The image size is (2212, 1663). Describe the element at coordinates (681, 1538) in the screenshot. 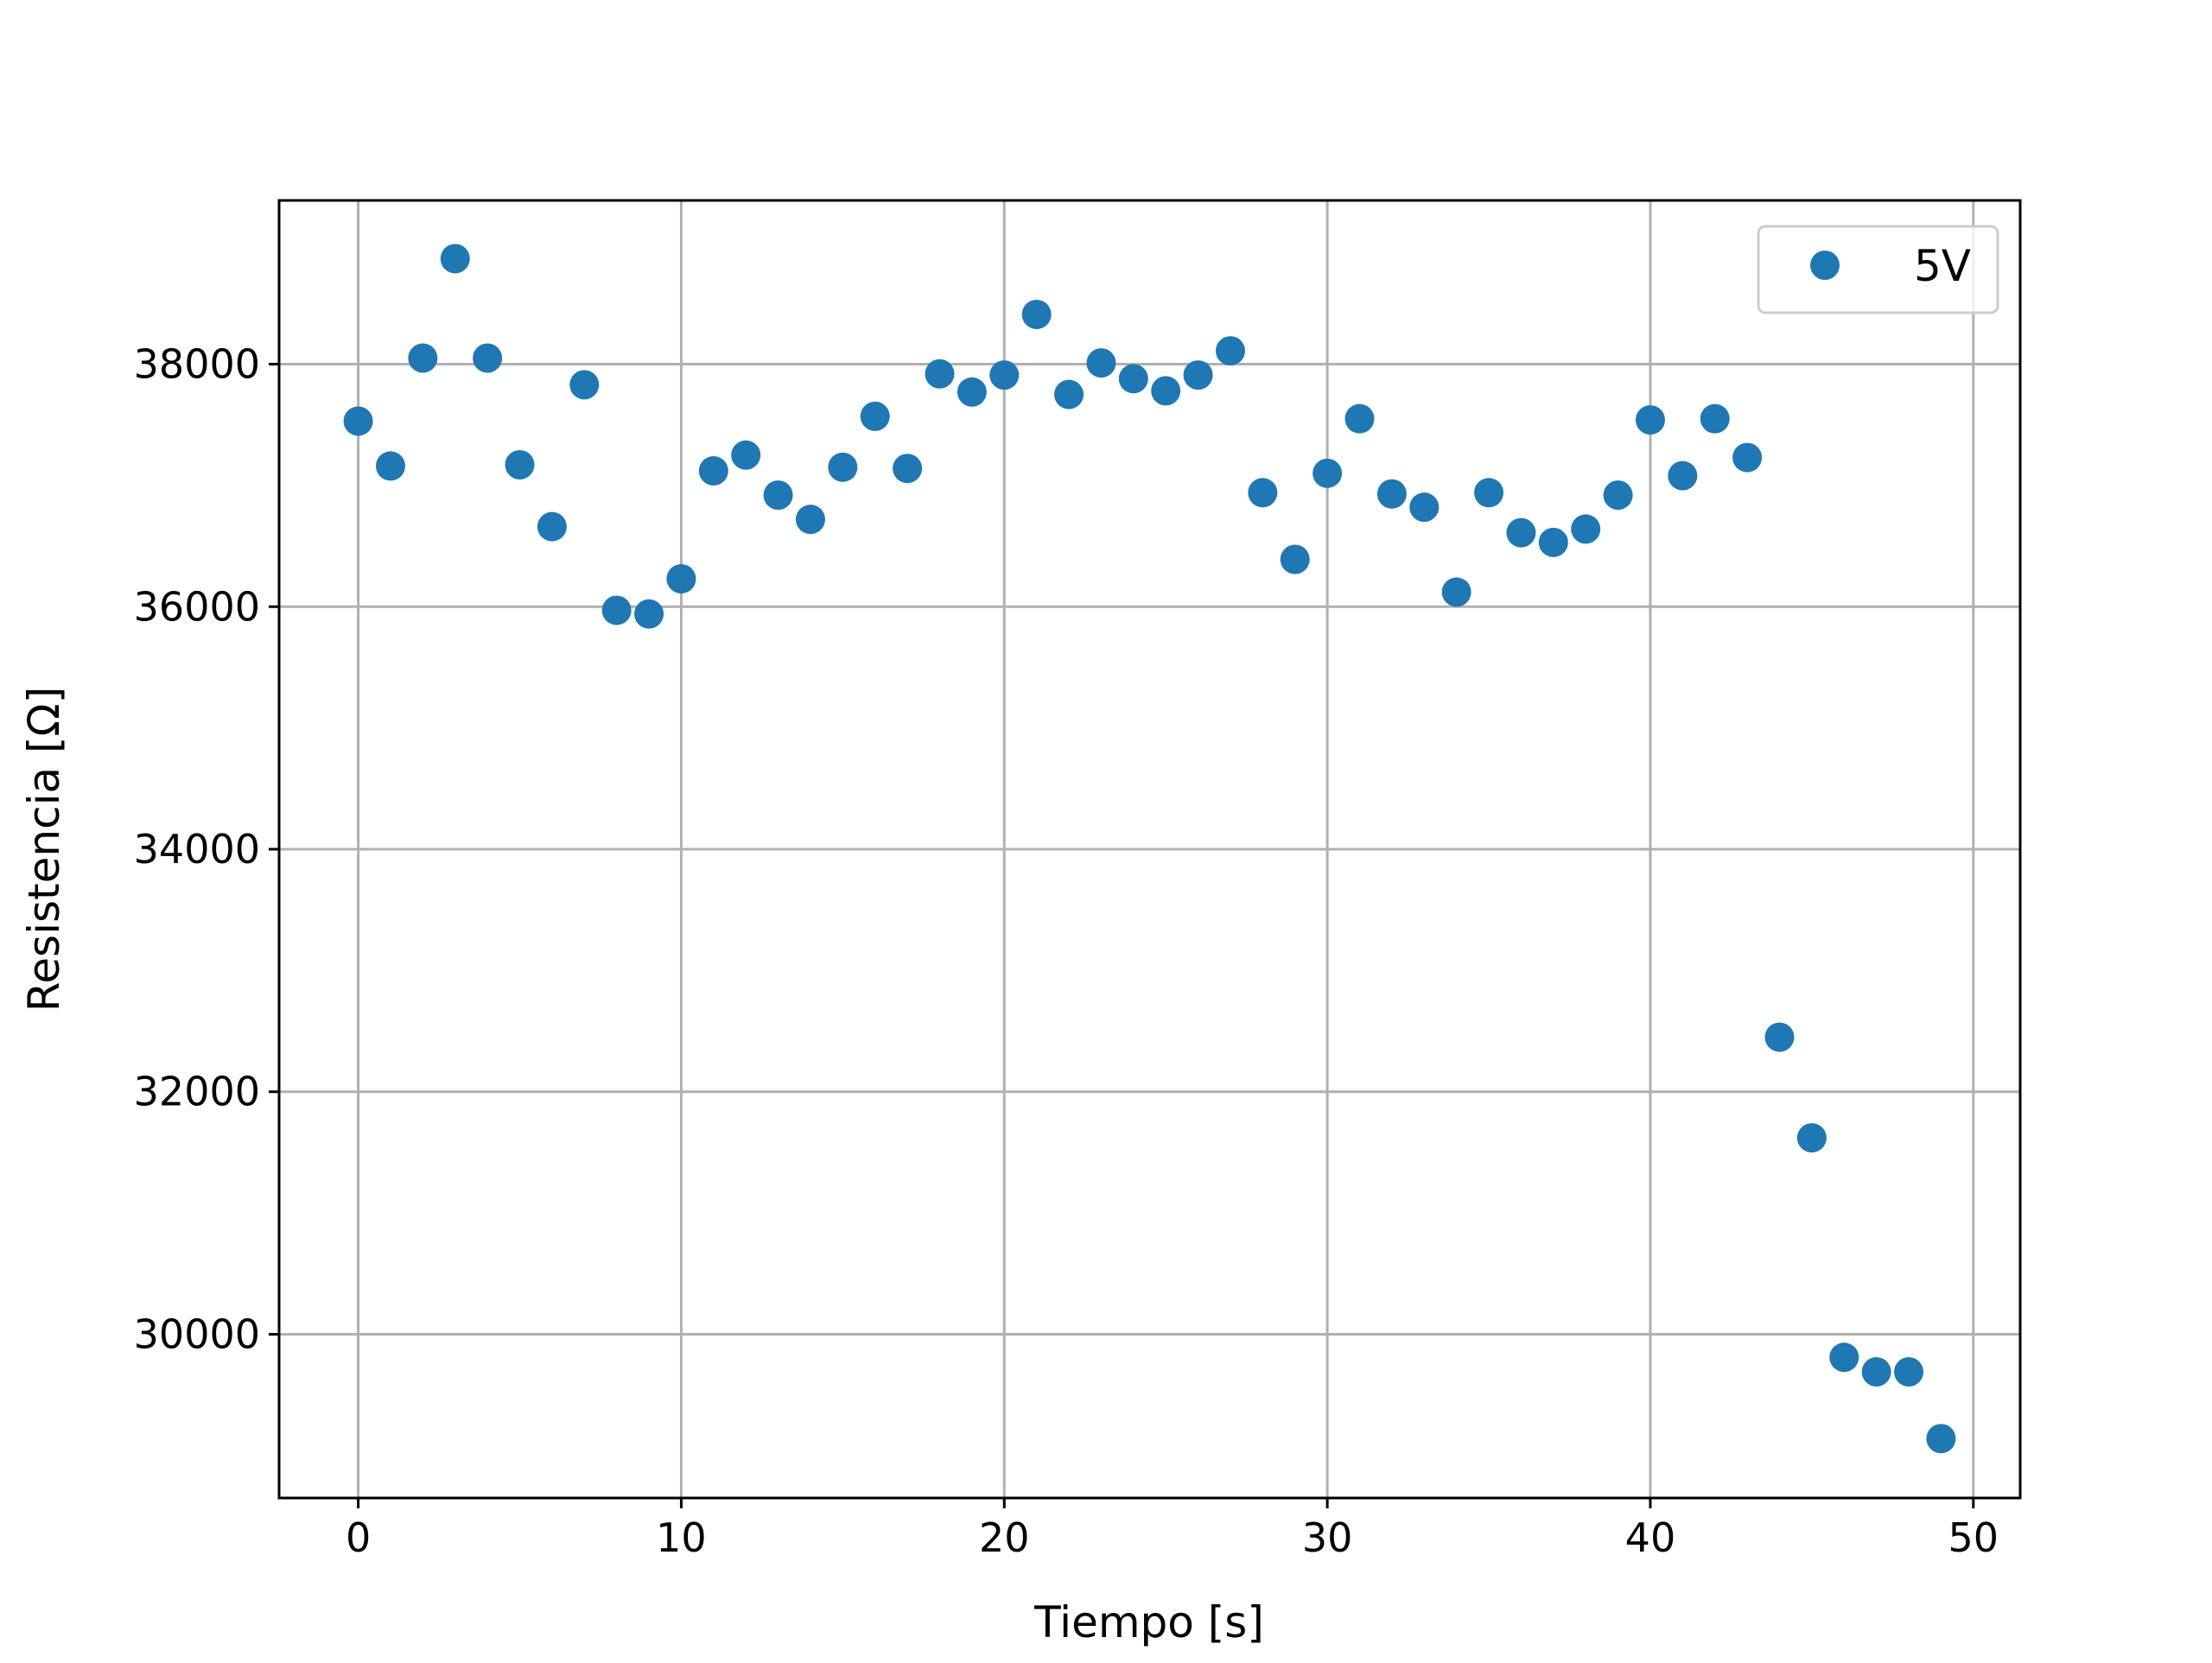

I see `x-tick-label: 10` at that location.